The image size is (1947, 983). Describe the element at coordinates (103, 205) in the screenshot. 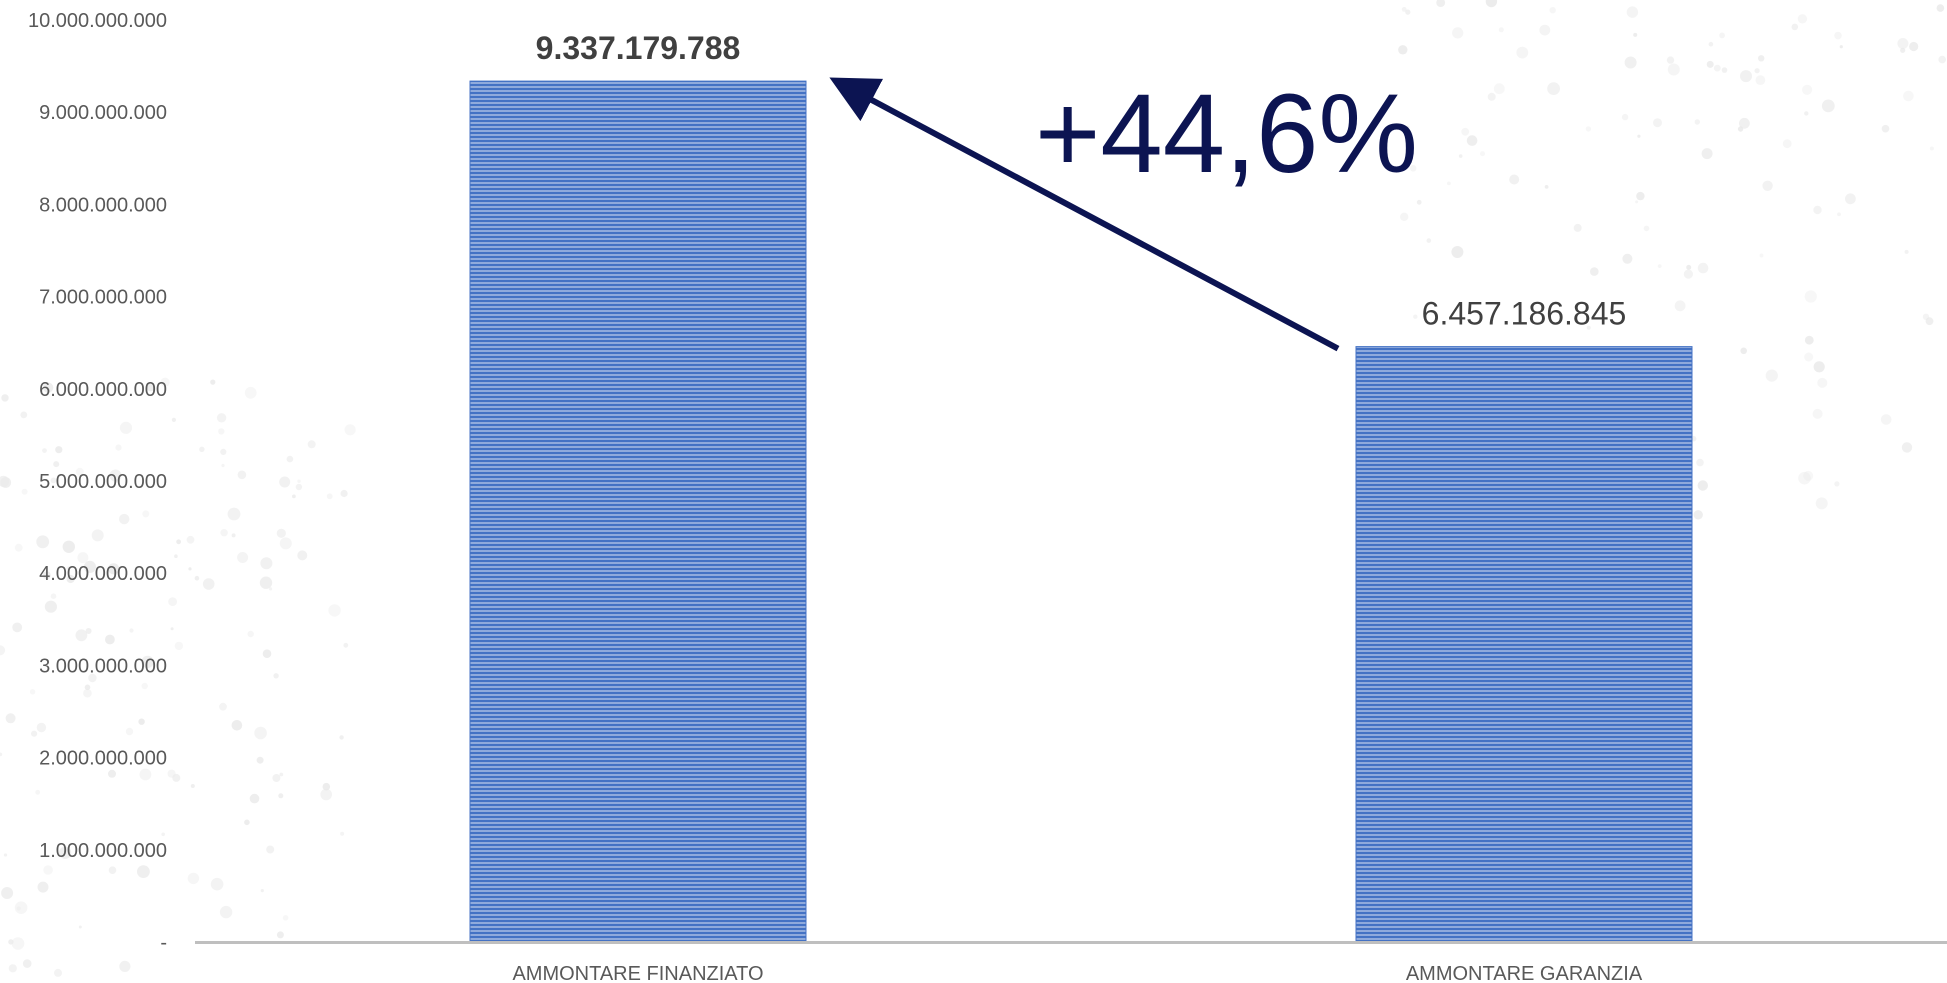

I see `y-tick-label: 8.000.000.000` at that location.